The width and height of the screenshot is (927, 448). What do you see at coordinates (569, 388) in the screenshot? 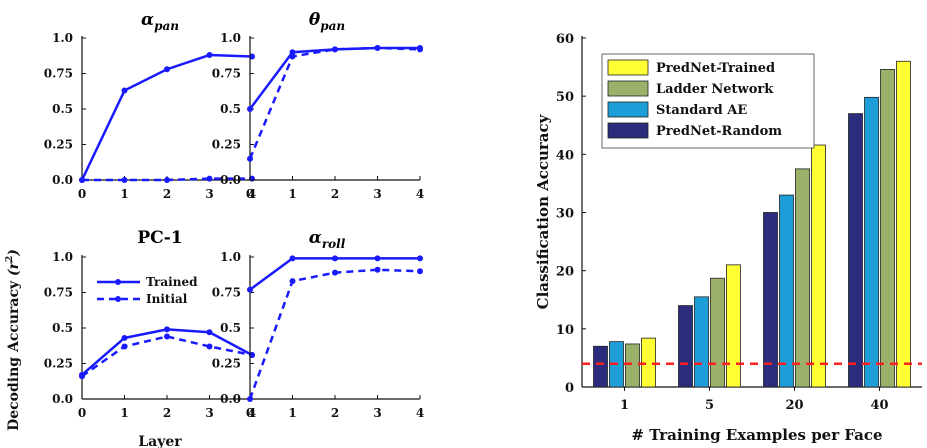
I see `bar-y-tick-label: 0` at bounding box center [569, 388].